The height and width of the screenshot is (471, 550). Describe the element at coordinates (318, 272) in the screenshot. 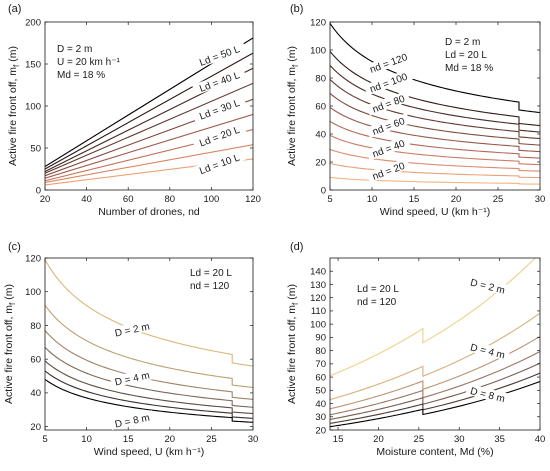

I see `y-tick-label: 140` at that location.